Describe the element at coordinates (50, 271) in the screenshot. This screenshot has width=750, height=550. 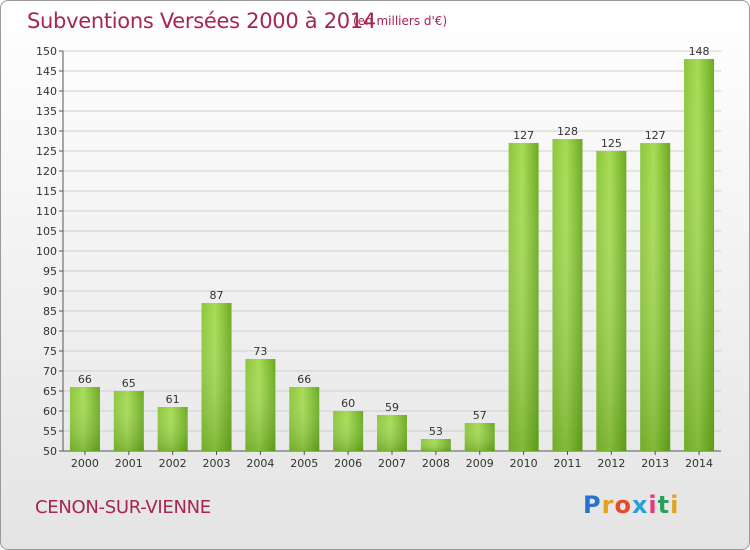
I see `y-tick-label: 95` at that location.